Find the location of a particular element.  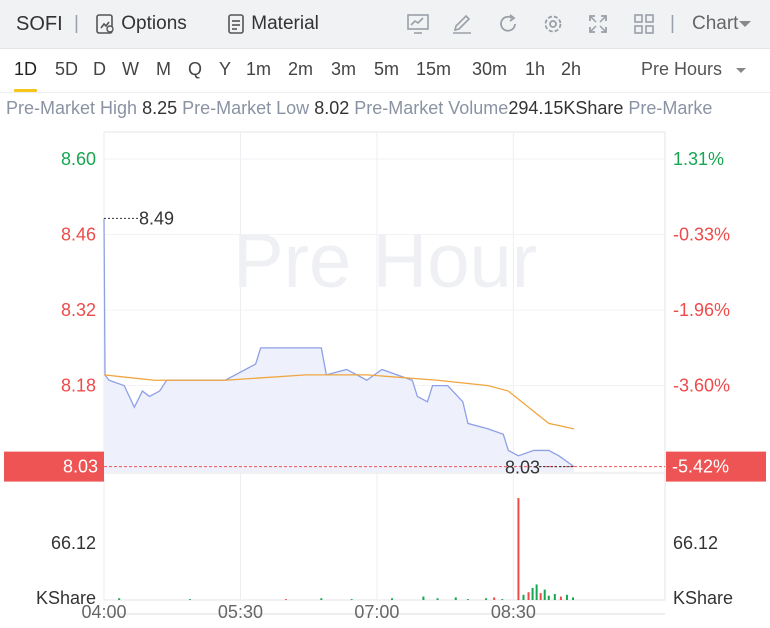

period-tab-1m: 1m is located at coordinates (259, 69).